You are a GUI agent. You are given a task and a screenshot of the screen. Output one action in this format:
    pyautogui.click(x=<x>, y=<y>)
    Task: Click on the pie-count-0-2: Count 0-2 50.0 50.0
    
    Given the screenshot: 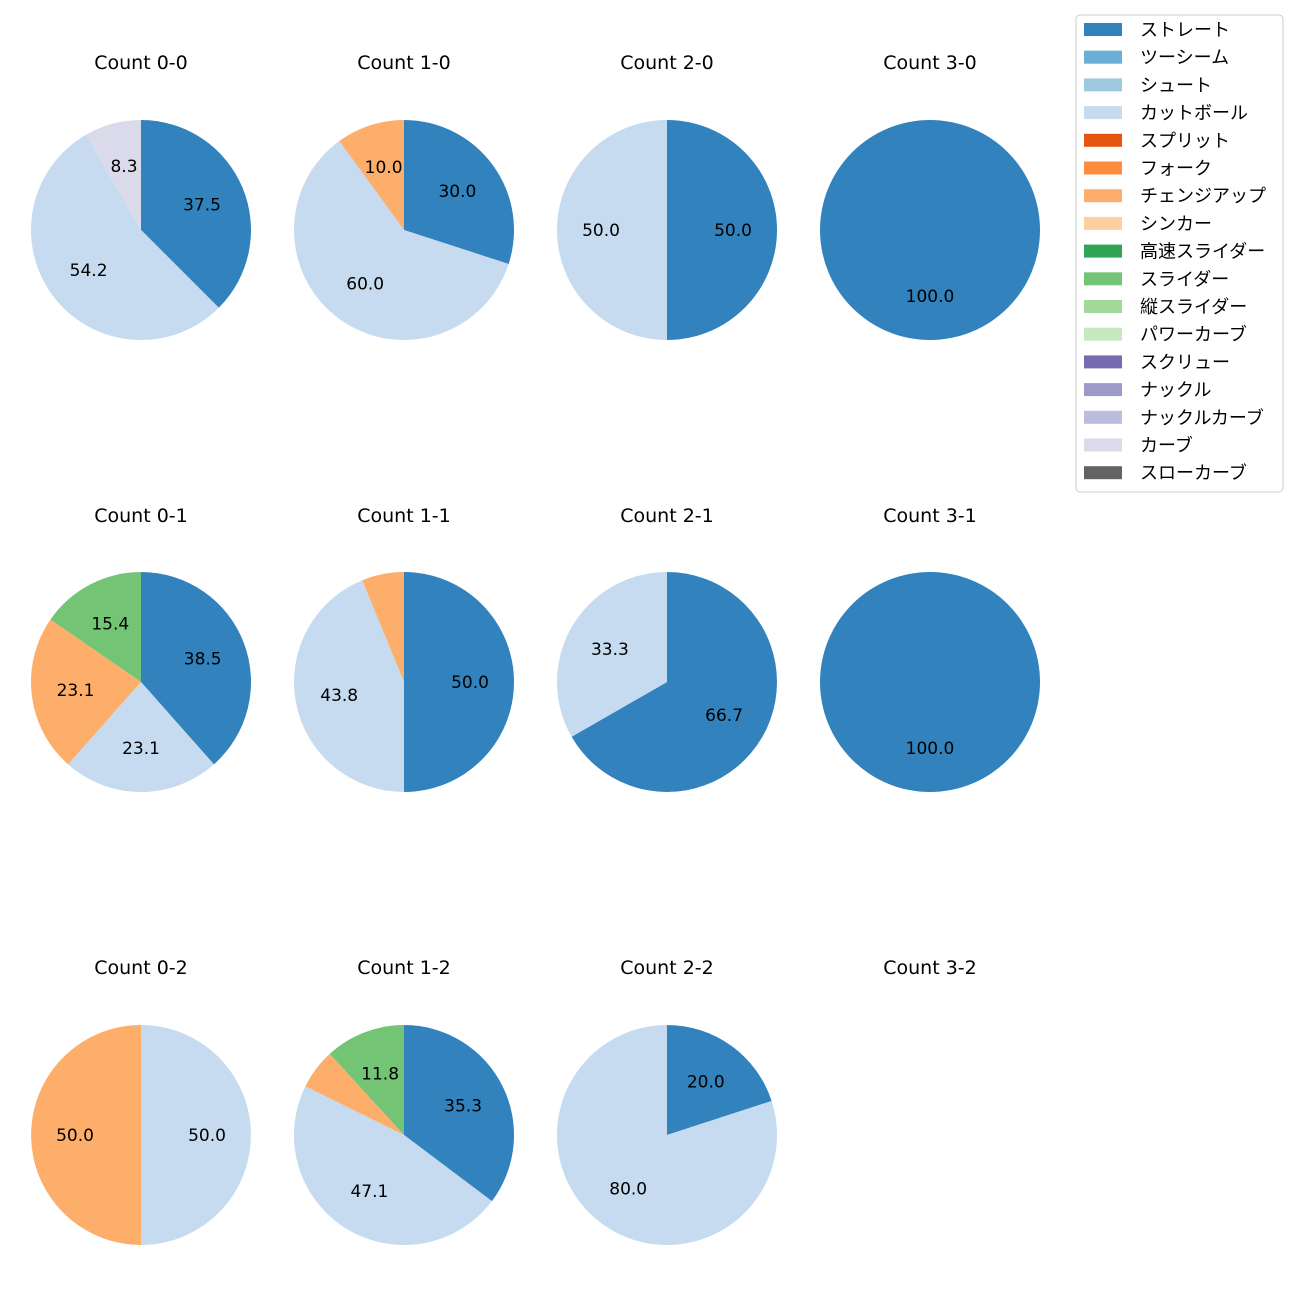 What is the action you would take?
    pyautogui.click(x=141, y=1101)
    